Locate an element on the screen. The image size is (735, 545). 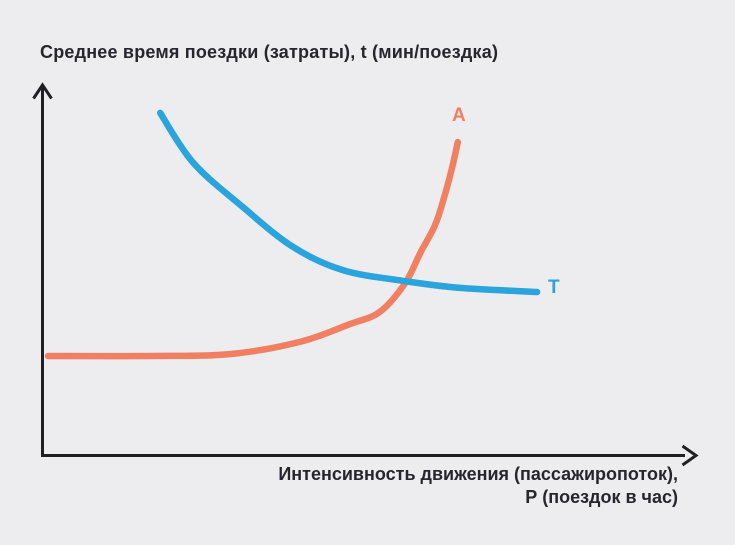
series-label-T: T is located at coordinates (554, 287).